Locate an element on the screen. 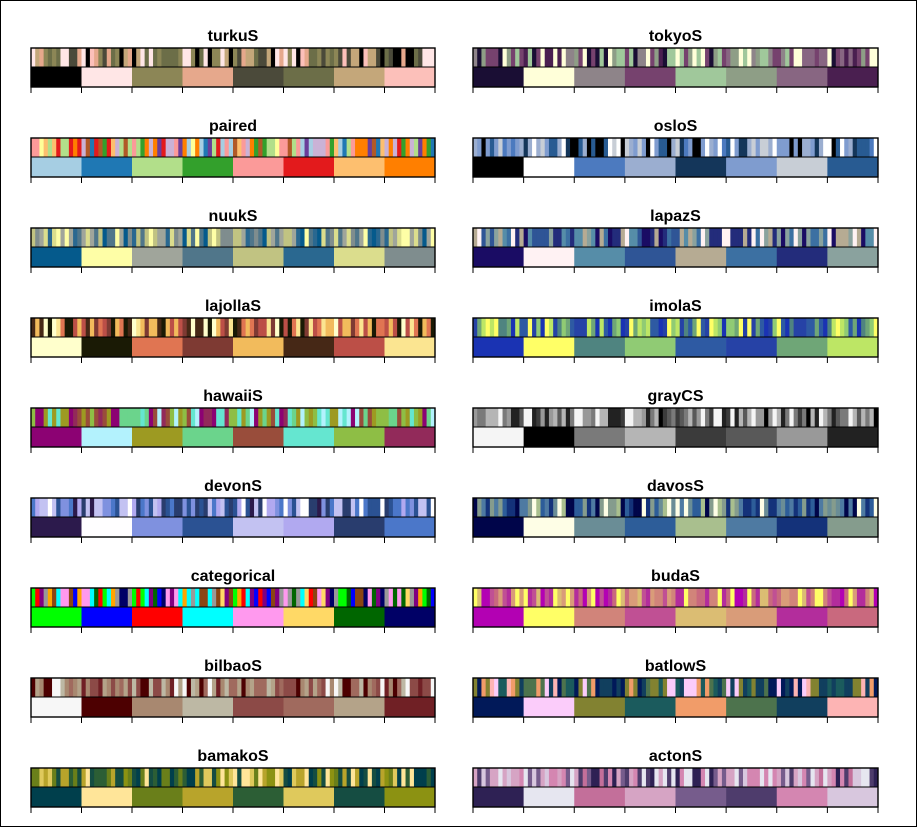 This screenshot has width=917, height=827. panel-title: grayCS is located at coordinates (675, 396).